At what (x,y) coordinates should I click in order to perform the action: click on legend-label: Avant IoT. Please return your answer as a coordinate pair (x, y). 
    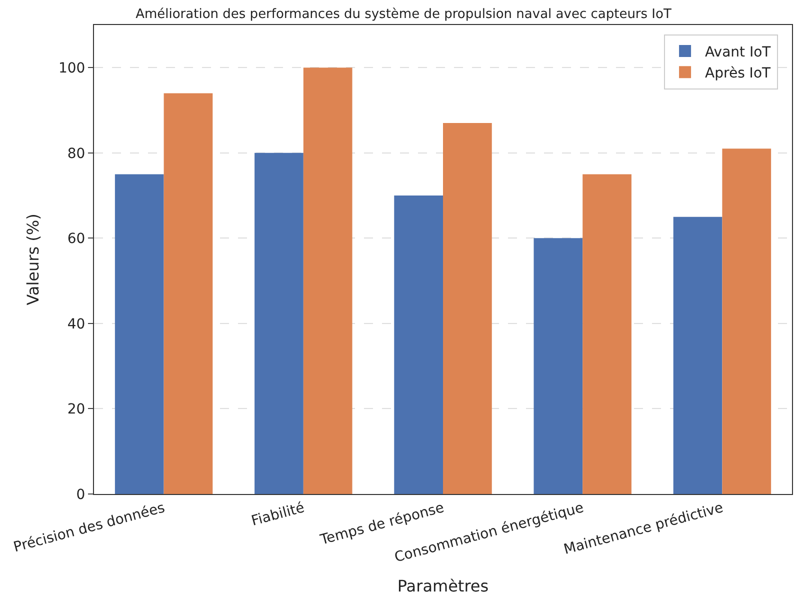
    Looking at the image, I should click on (738, 52).